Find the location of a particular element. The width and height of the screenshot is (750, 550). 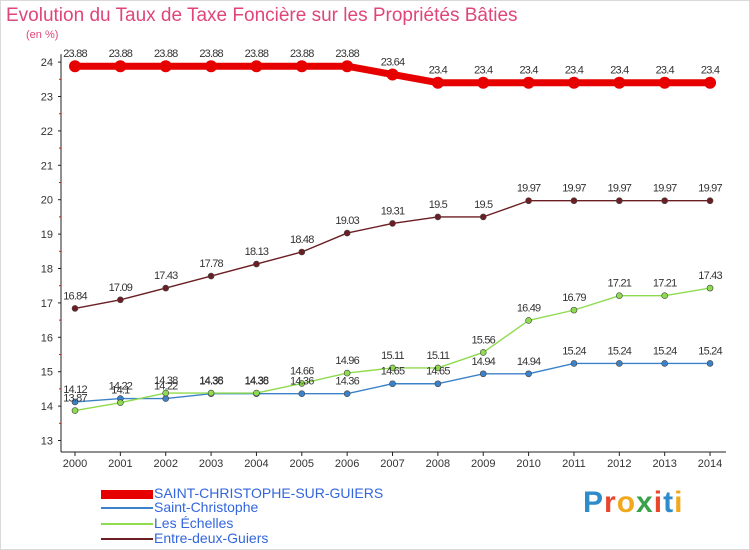

logo-letter: r is located at coordinates (610, 502).